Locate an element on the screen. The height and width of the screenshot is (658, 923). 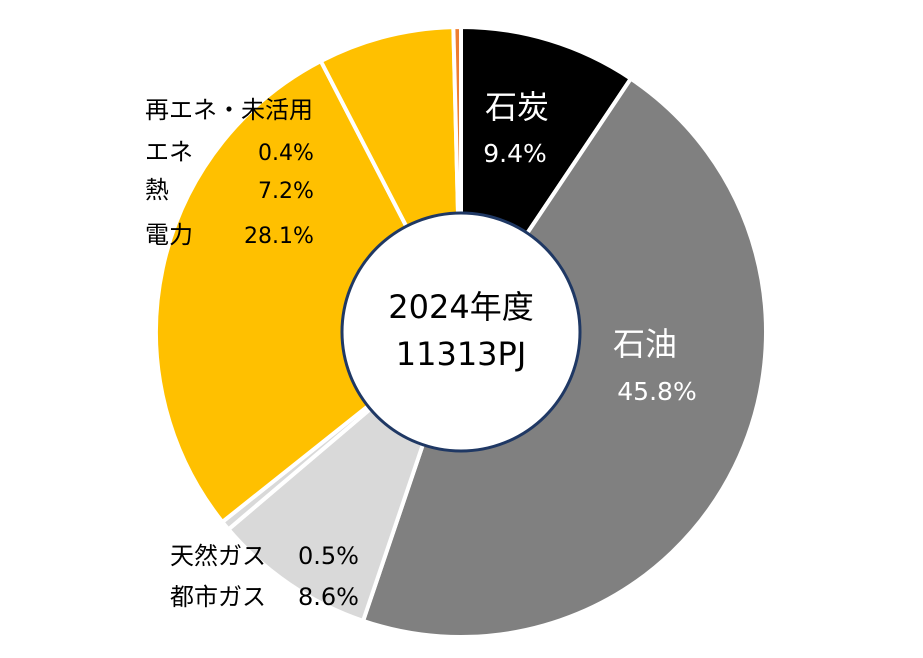
coal-value-label: 9.4% is located at coordinates (515, 153).